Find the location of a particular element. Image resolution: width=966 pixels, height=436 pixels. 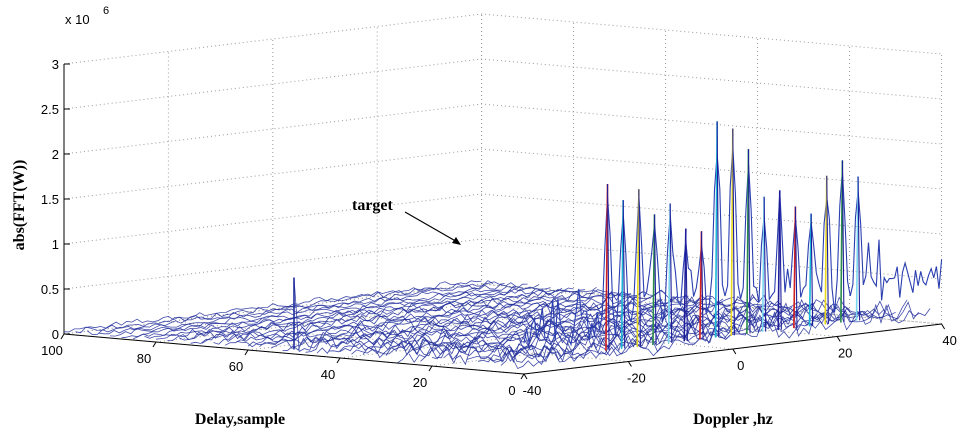

delay-tick-labels: 100 80 60 40 20 0 is located at coordinates (283, 365).